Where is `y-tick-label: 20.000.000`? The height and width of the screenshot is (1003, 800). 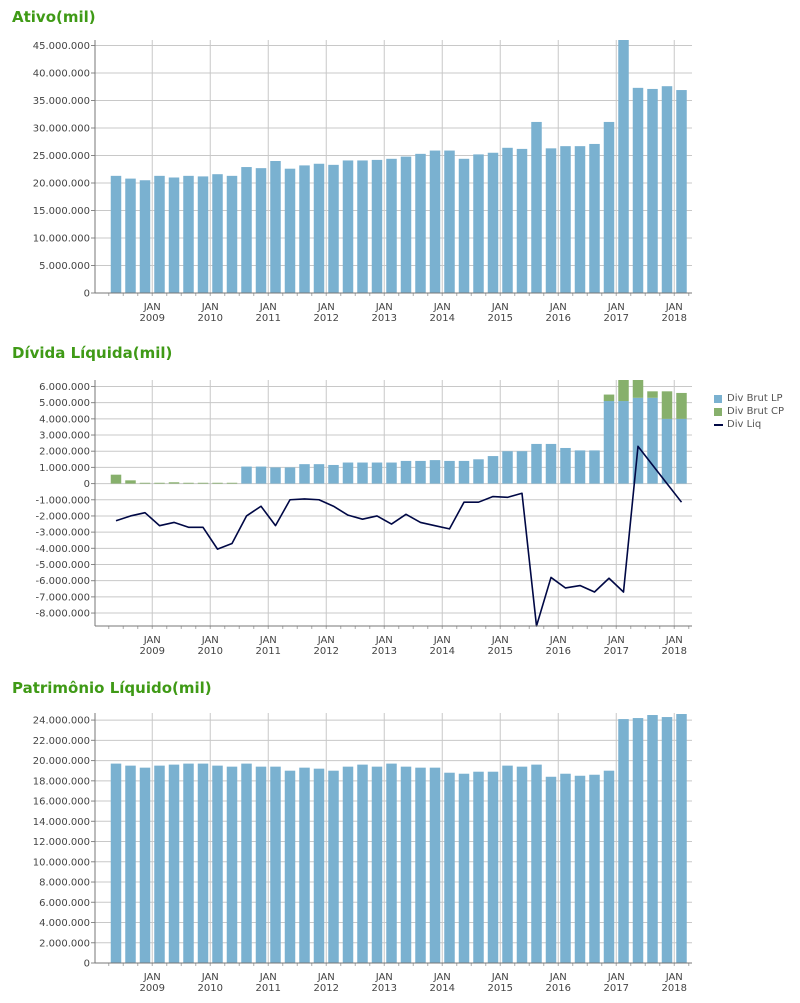
y-tick-label: 20.000.000 is located at coordinates (61, 761).